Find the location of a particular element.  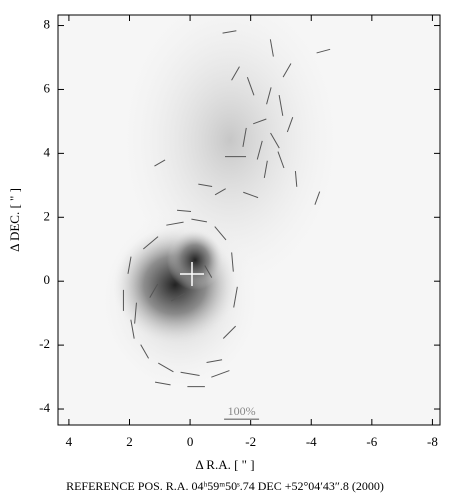

scale-bar-label: 100% is located at coordinates (242, 411).